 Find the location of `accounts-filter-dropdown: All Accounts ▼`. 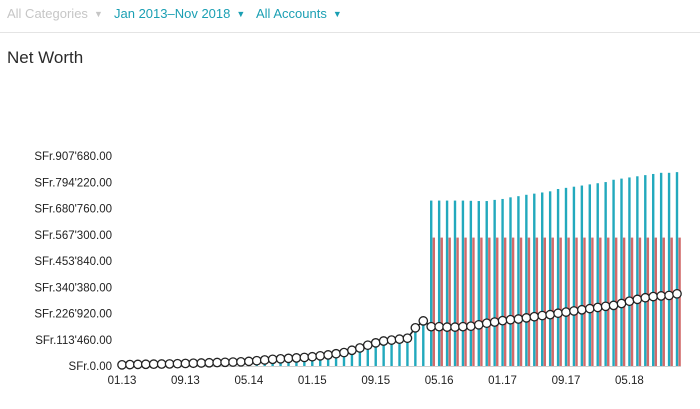

accounts-filter-dropdown: All Accounts ▼ is located at coordinates (299, 13).